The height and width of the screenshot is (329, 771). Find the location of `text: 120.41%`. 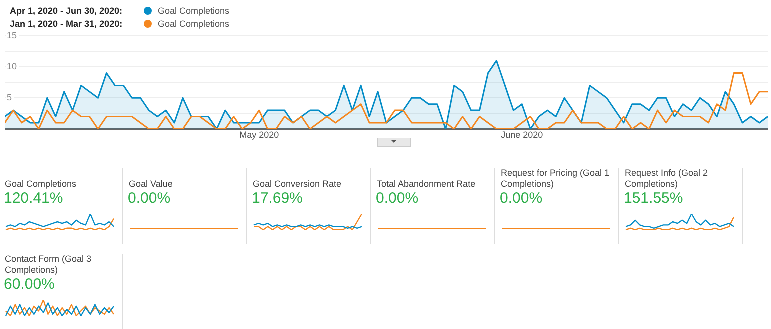

text: 120.41% is located at coordinates (34, 198).